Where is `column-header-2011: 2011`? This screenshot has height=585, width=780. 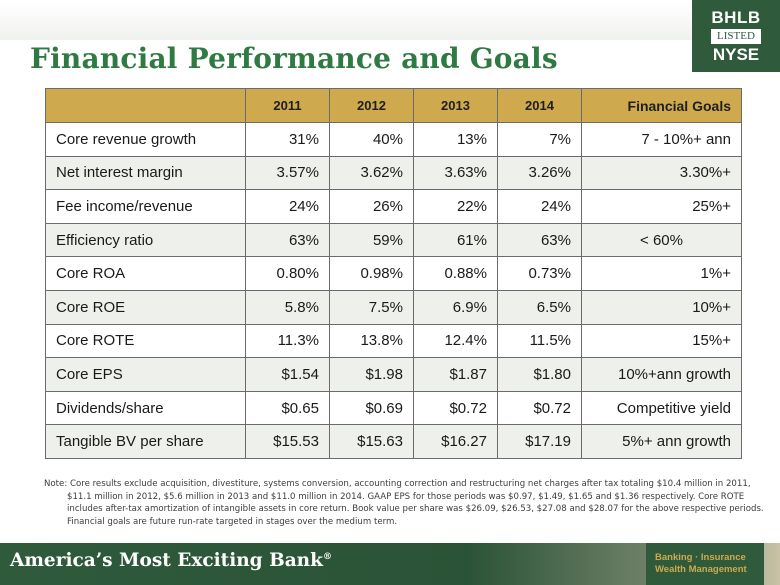 column-header-2011: 2011 is located at coordinates (287, 105).